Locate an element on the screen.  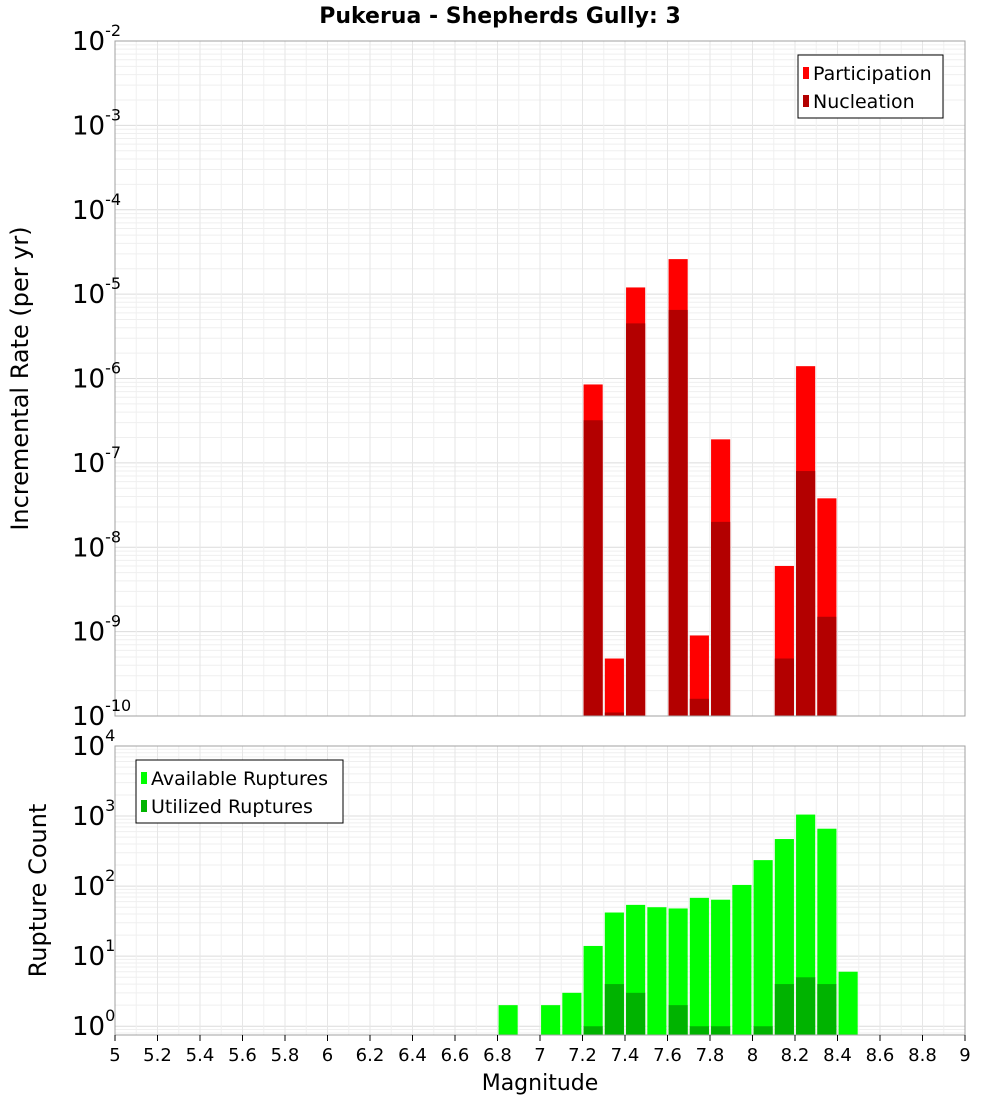
count-legend-label: Available Ruptures is located at coordinates (239, 779).